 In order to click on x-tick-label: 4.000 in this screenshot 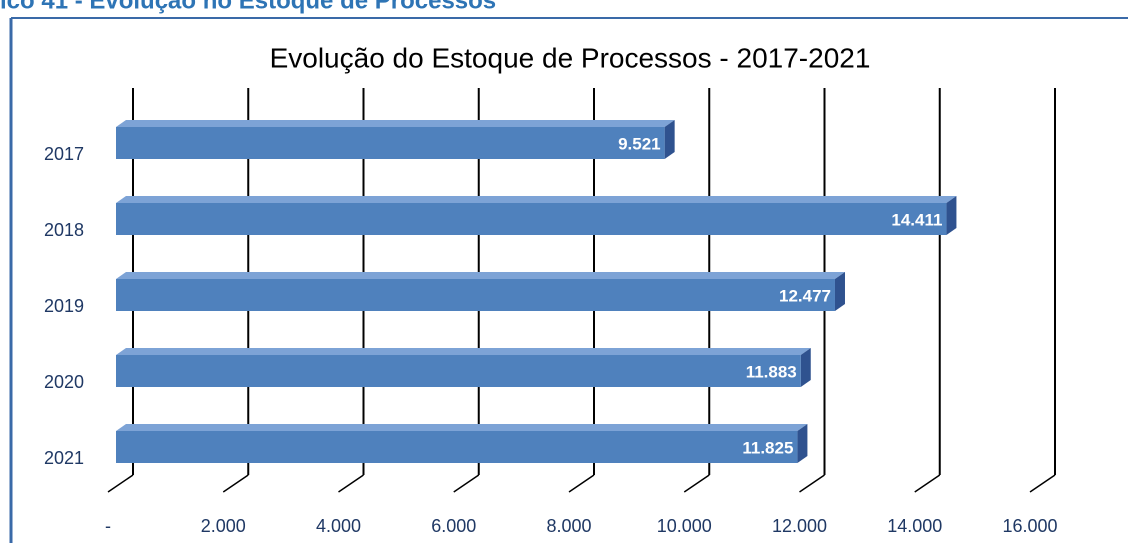, I will do `click(338, 526)`.